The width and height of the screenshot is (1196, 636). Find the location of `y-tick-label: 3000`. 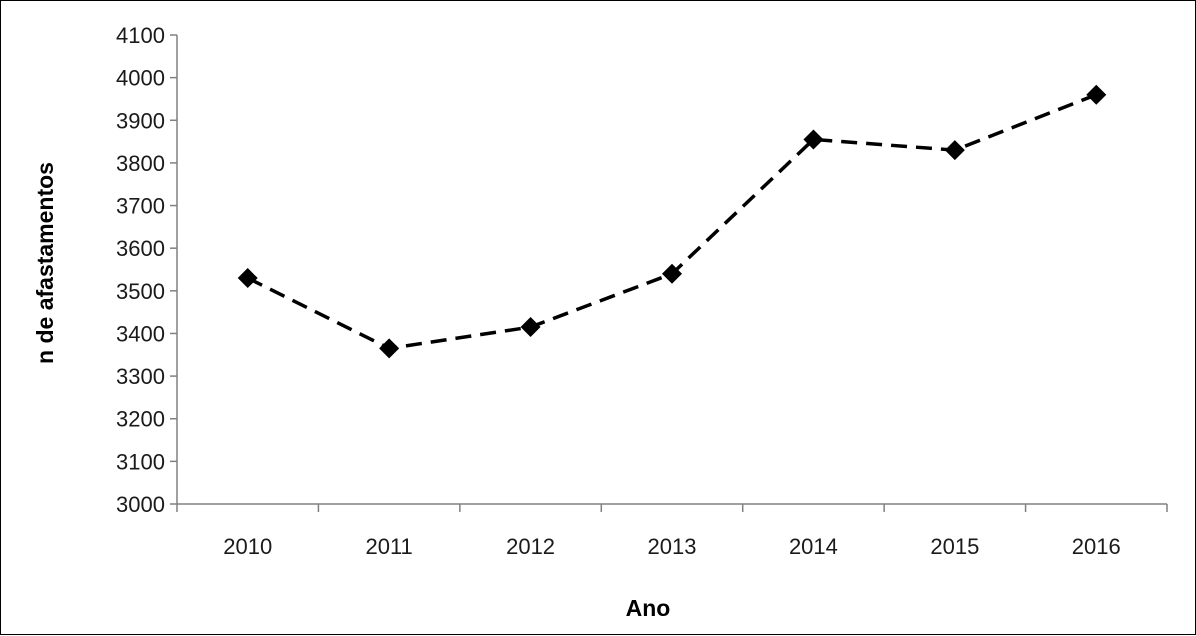

y-tick-label: 3000 is located at coordinates (140, 504).